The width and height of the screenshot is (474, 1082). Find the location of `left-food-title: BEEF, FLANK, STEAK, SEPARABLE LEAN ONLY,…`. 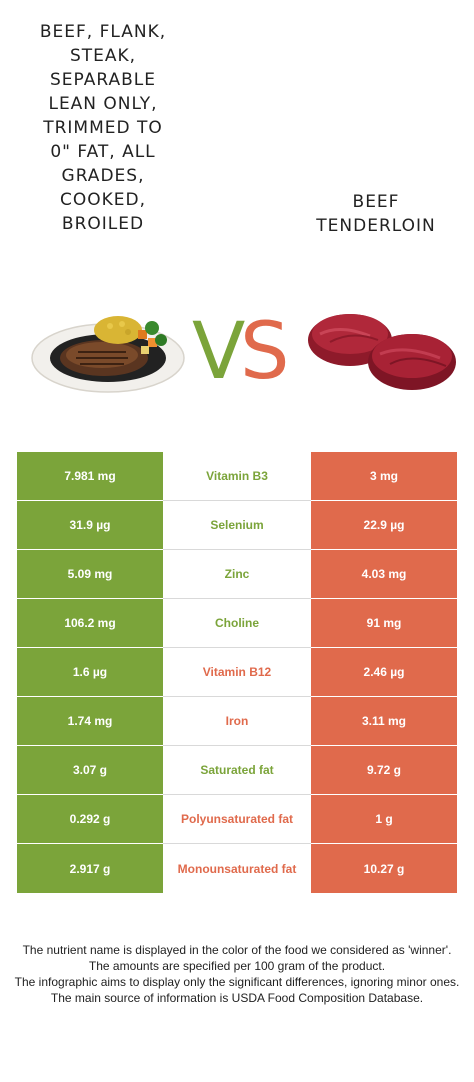

left-food-title: BEEF, FLANK, STEAK, SEPARABLE LEAN ONLY,… is located at coordinates (103, 128).